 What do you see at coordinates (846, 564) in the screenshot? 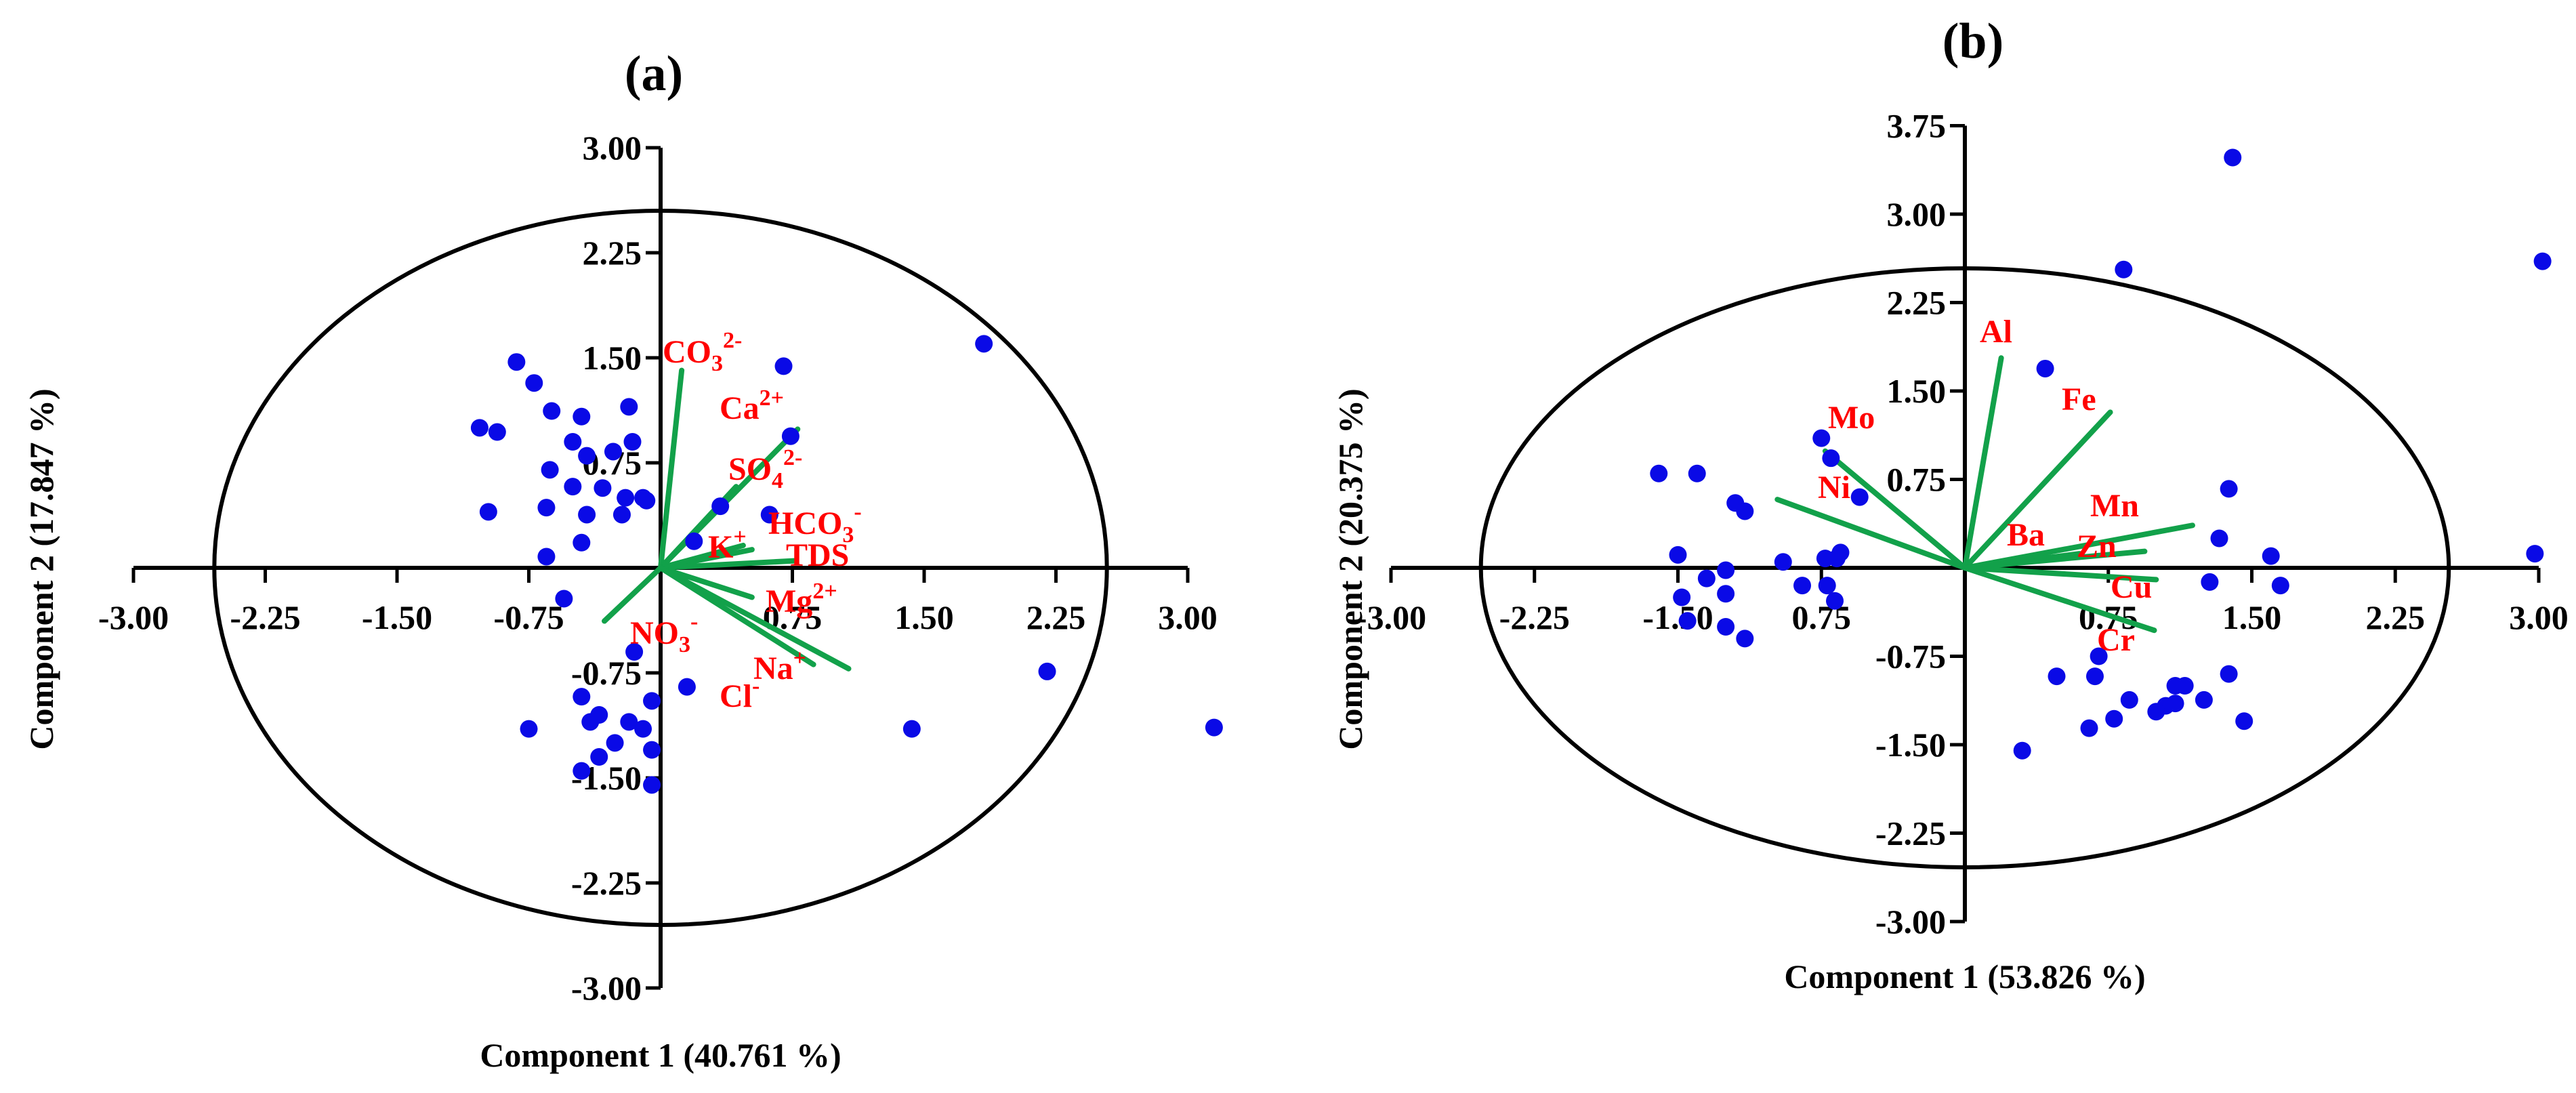
I see `panel-a-score-points` at bounding box center [846, 564].